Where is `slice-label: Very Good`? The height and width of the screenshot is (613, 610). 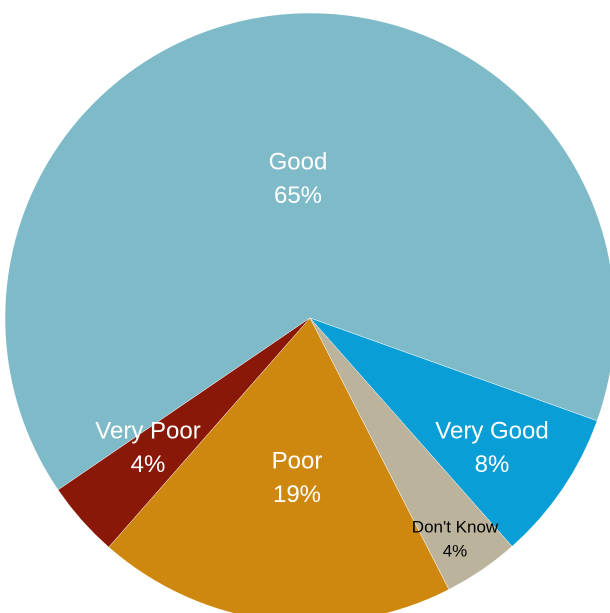
slice-label: Very Good is located at coordinates (491, 430).